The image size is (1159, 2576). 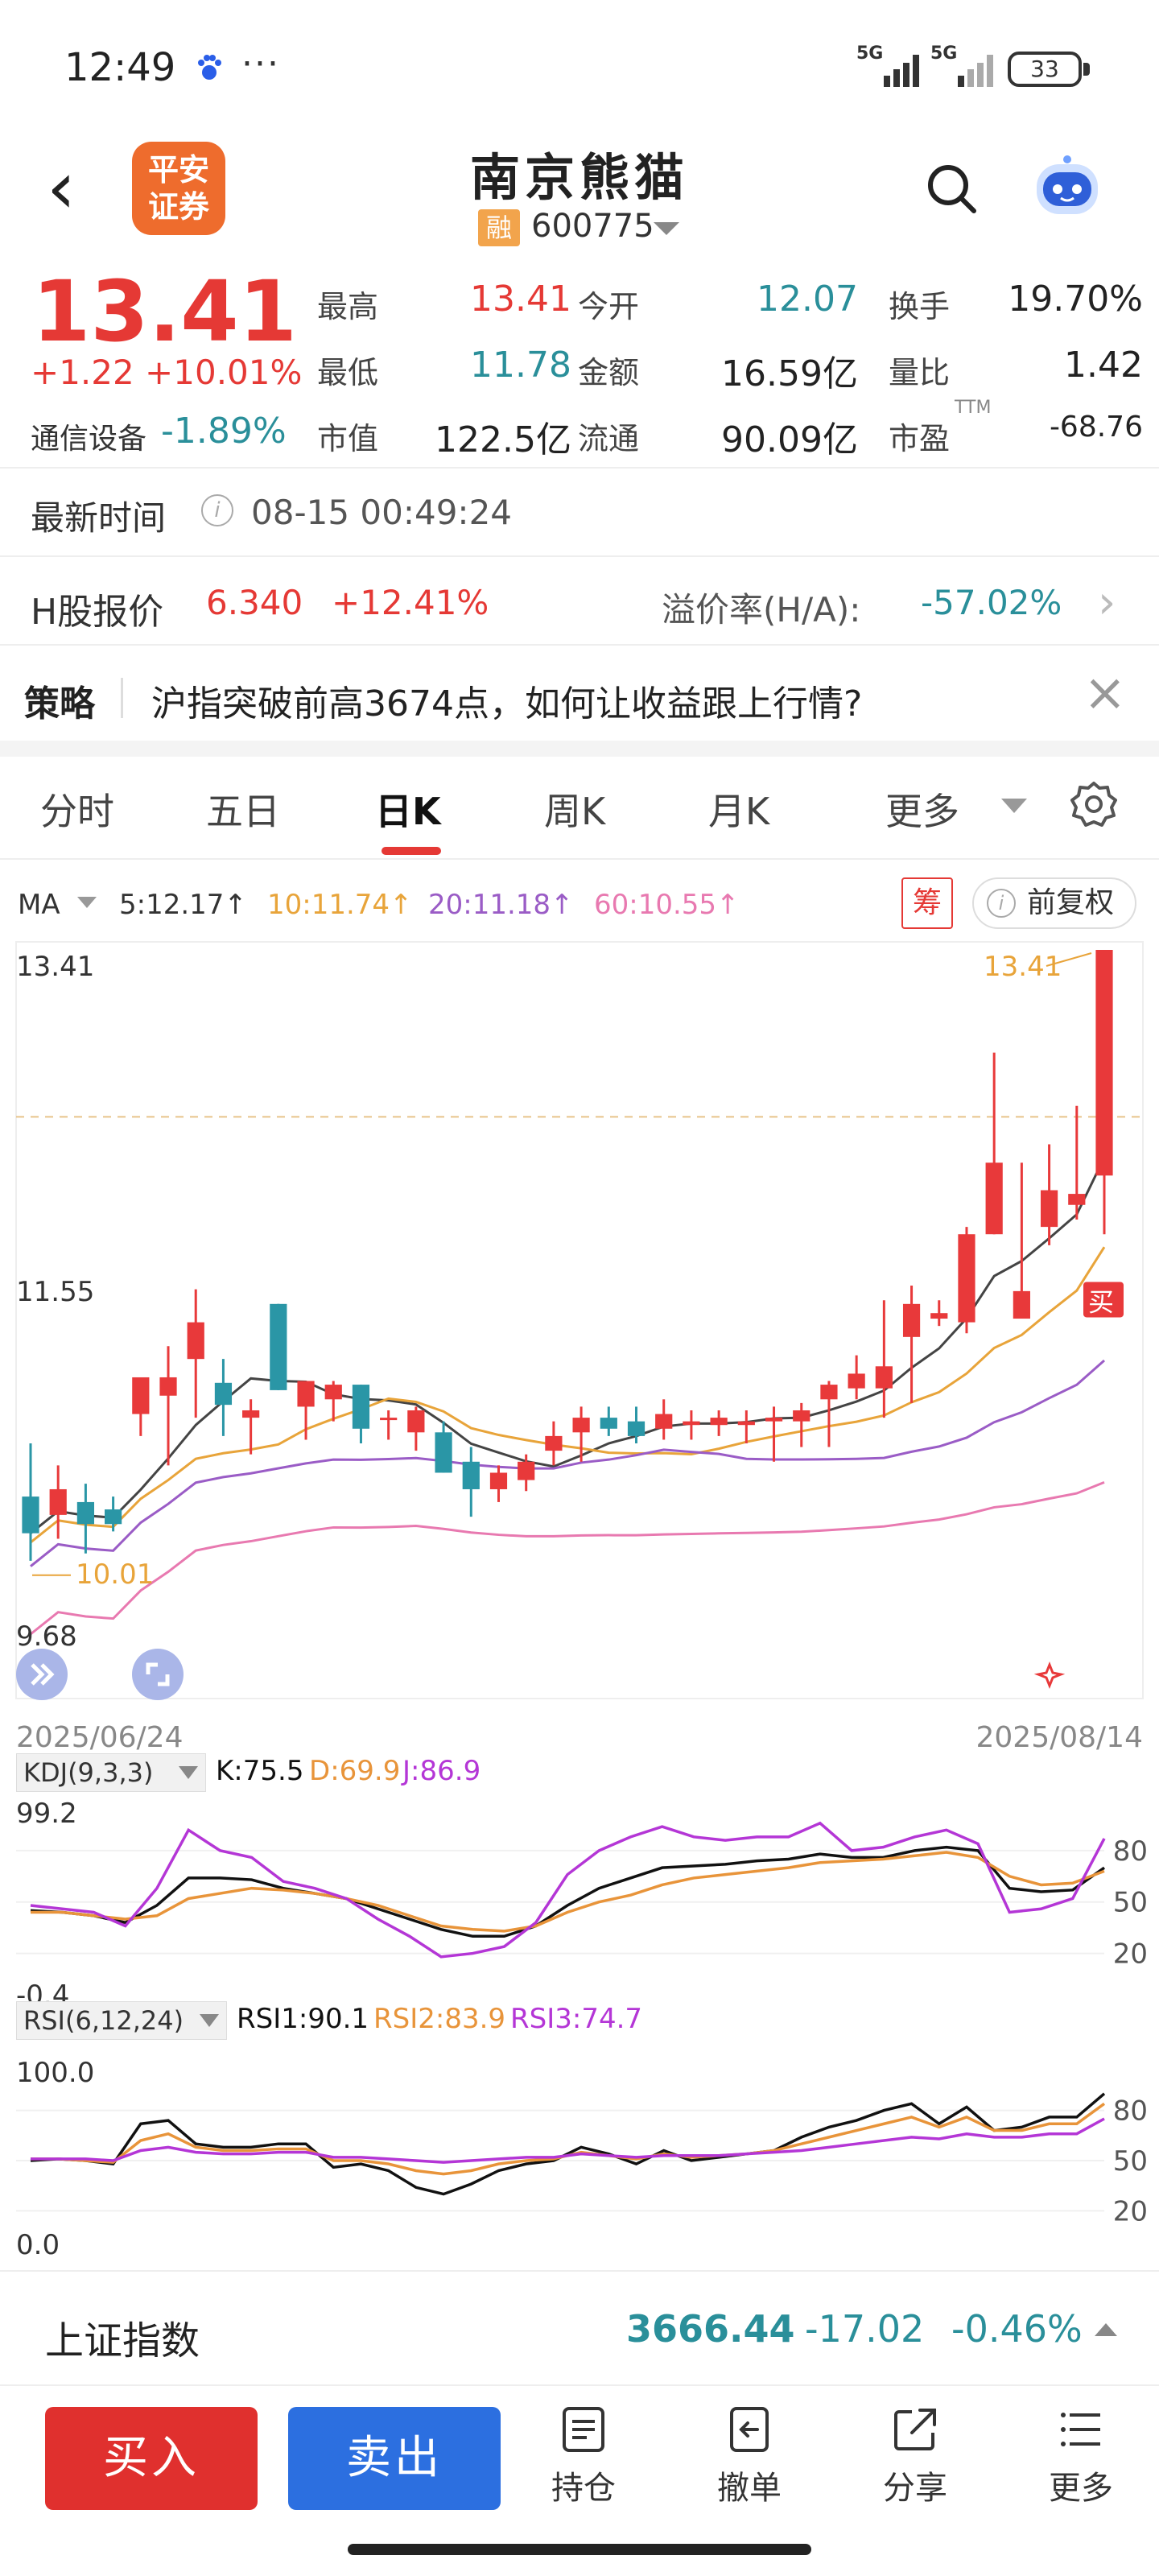 I want to click on robot-assistant-icon, so click(x=1067, y=189).